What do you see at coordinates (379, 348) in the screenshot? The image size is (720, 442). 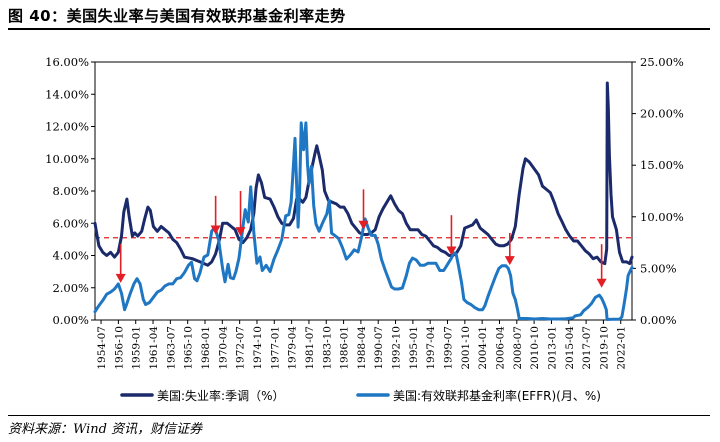 I see `x-axis-tick-label: 1990-07` at bounding box center [379, 348].